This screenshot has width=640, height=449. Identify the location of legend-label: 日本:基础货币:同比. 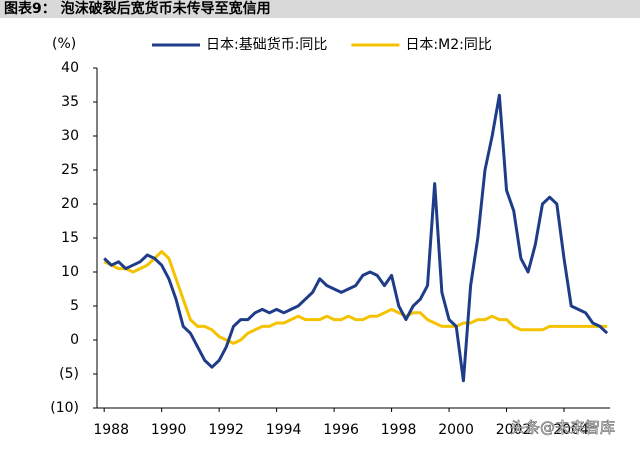
(266, 44).